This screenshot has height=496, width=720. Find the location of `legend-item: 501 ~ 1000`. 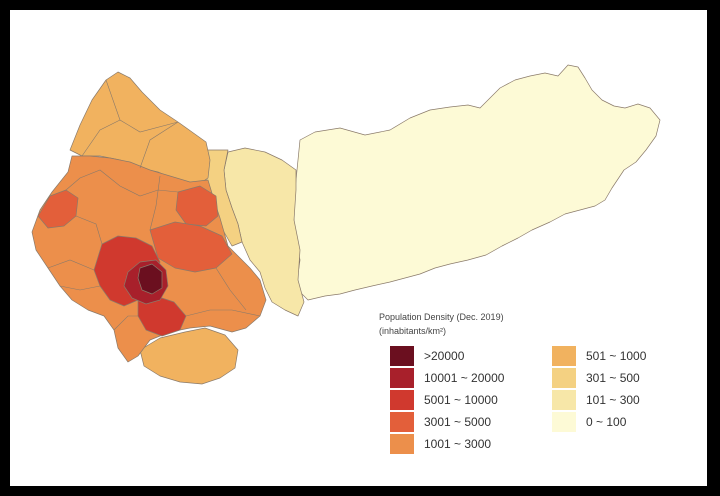

legend-item: 501 ~ 1000 is located at coordinates (611, 357).